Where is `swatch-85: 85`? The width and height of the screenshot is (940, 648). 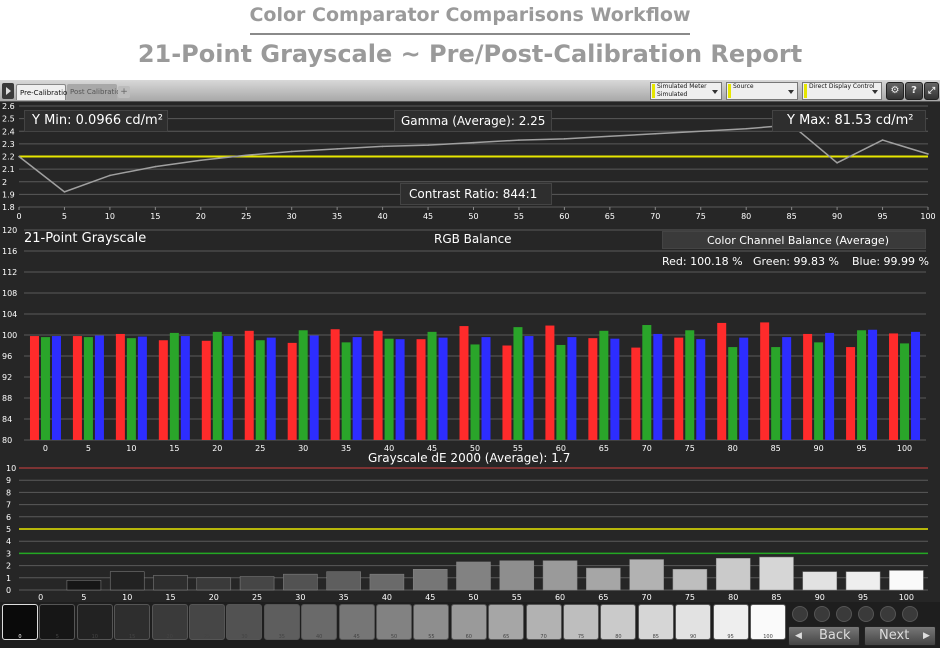
swatch-85: 85 is located at coordinates (655, 622).